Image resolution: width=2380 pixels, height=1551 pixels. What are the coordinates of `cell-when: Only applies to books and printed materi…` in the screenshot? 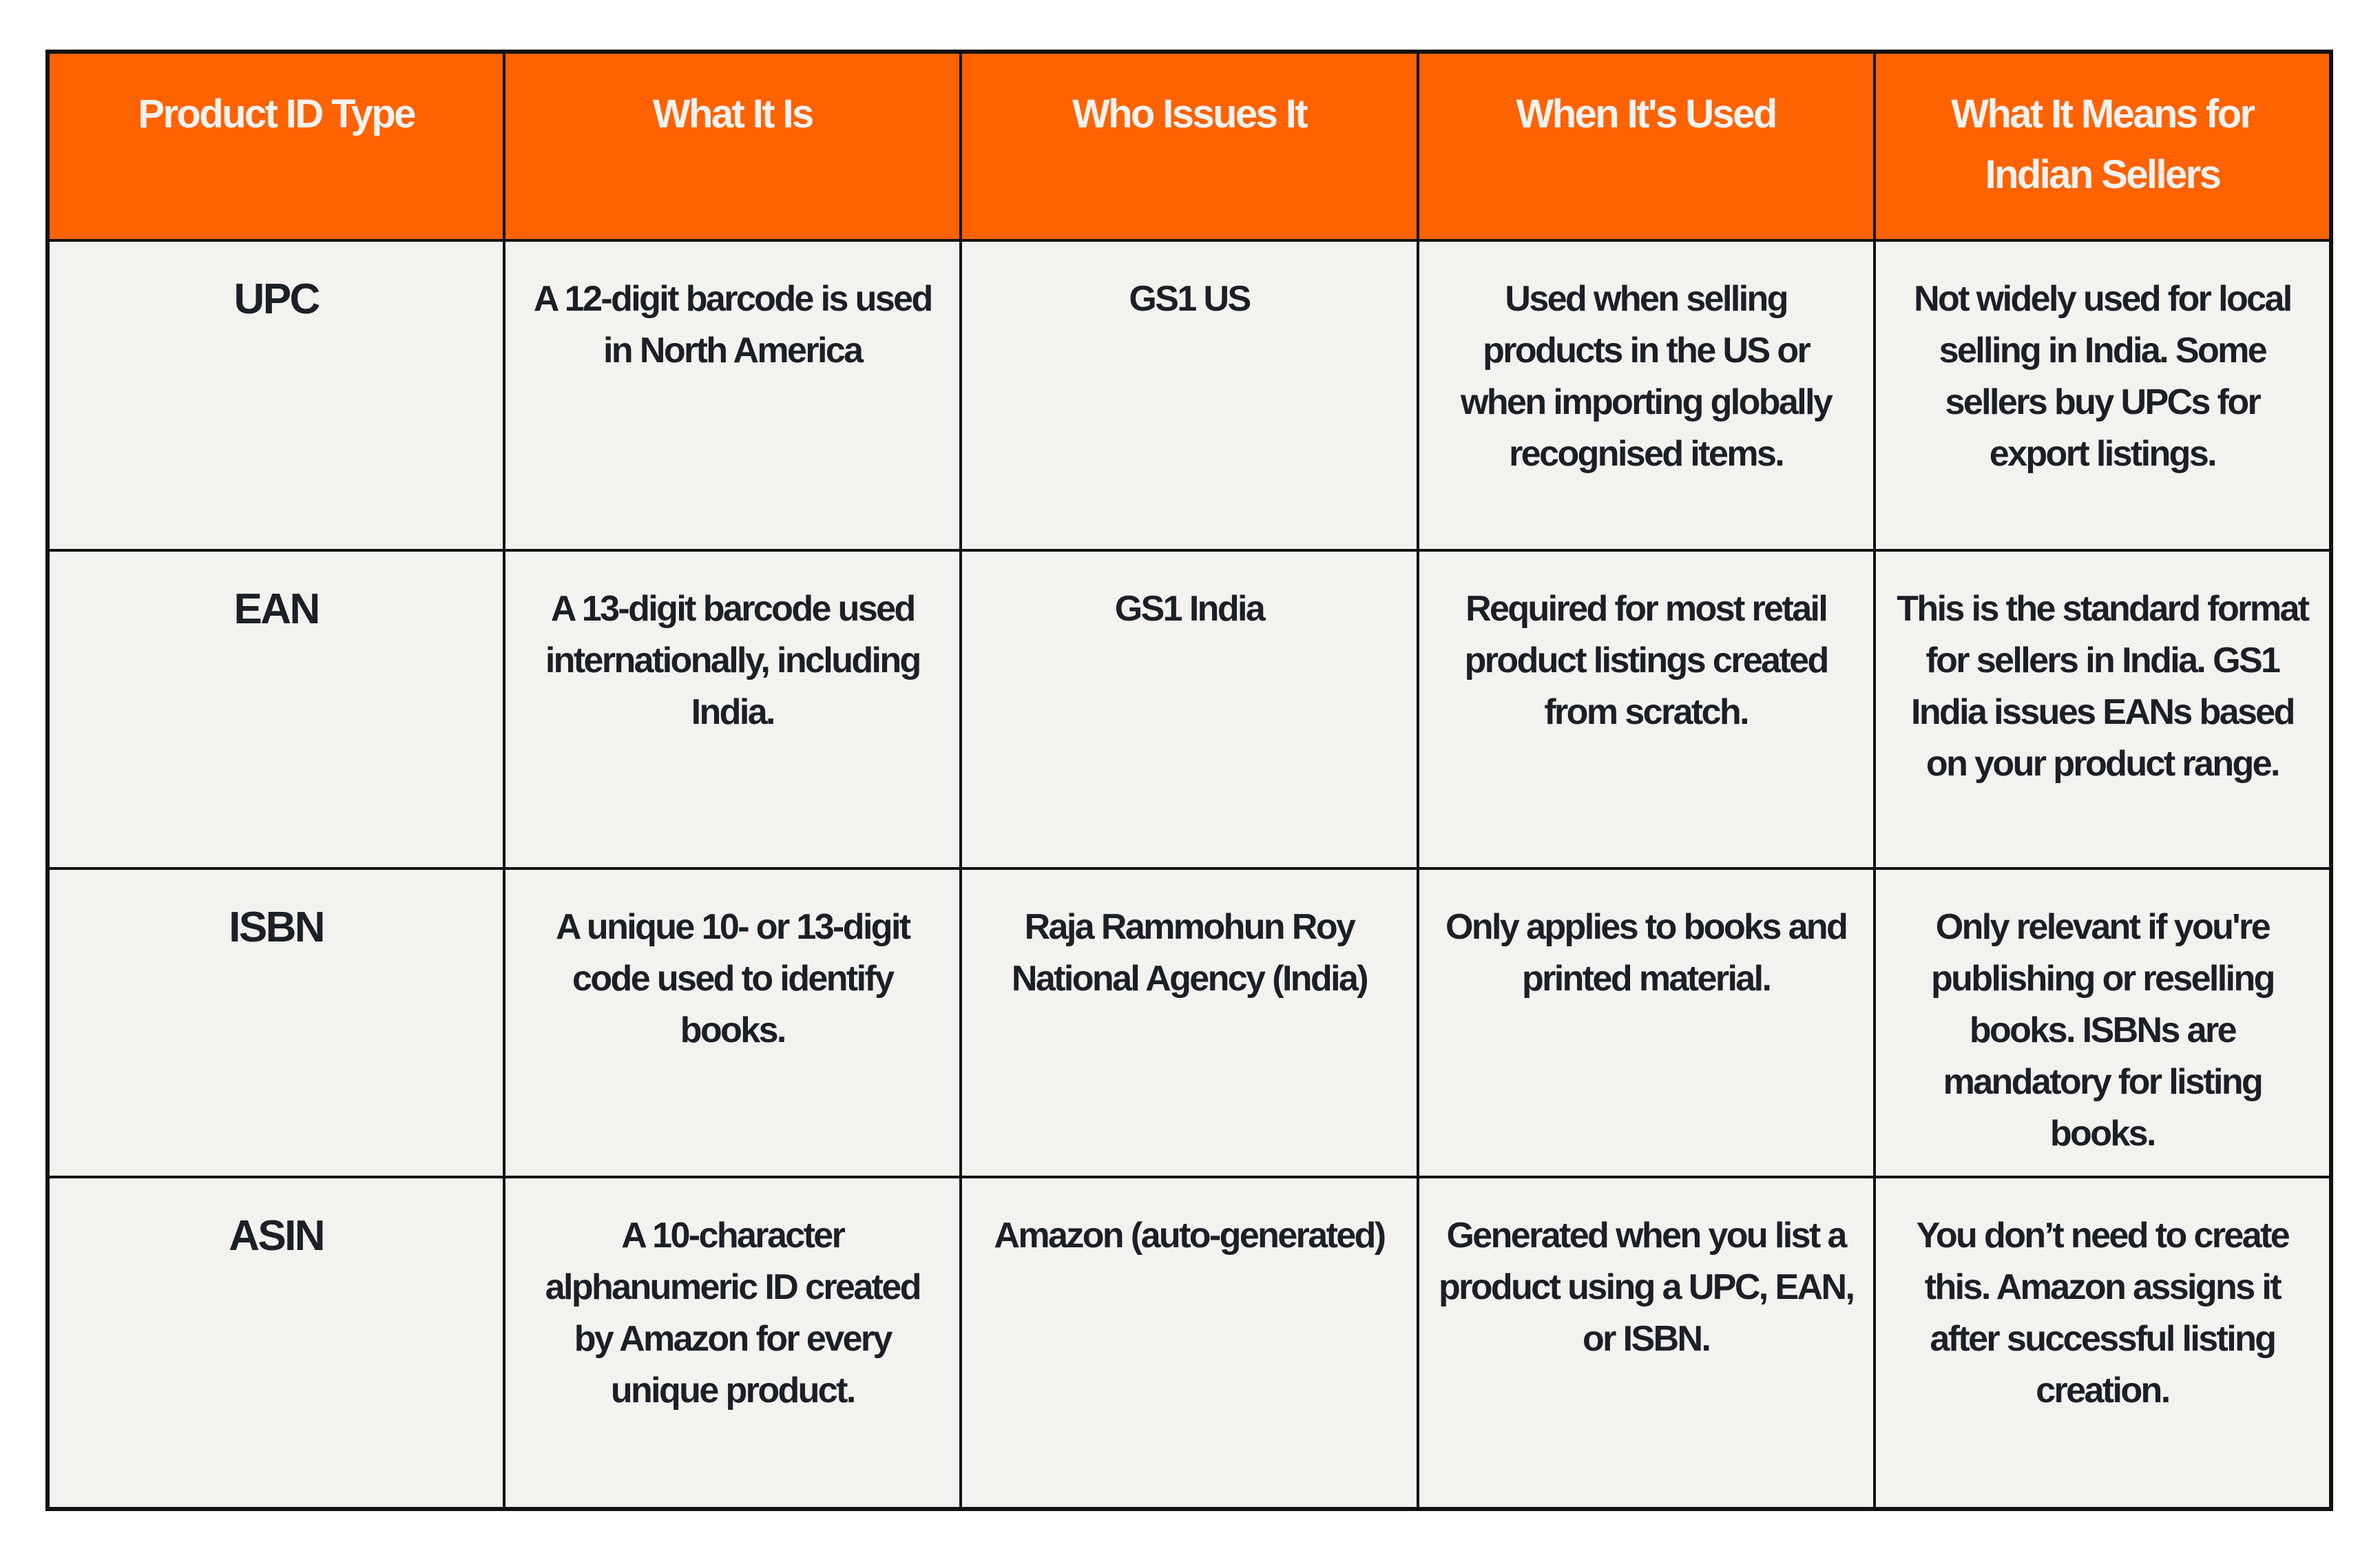 It's located at (1646, 1022).